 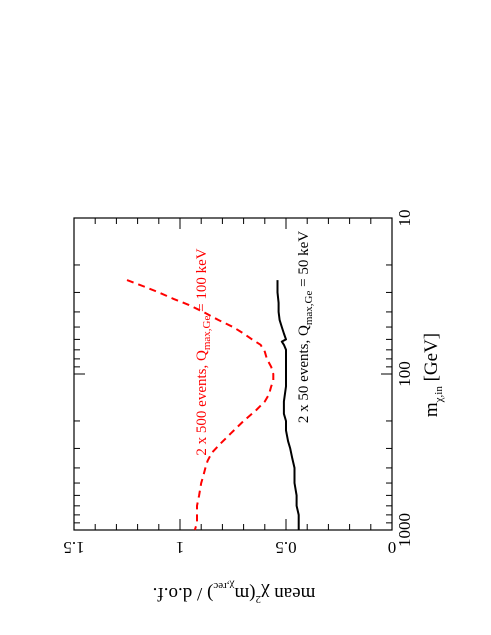 I want to click on series-line-black-solid, so click(x=288, y=405).